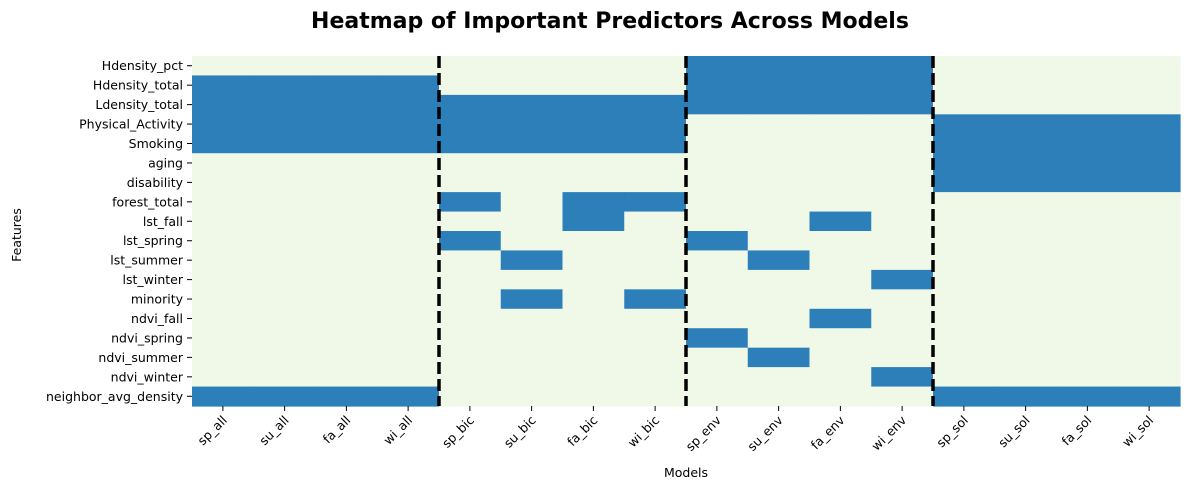 Image resolution: width=1189 pixels, height=493 pixels. I want to click on y-tick-label: minority, so click(157, 299).